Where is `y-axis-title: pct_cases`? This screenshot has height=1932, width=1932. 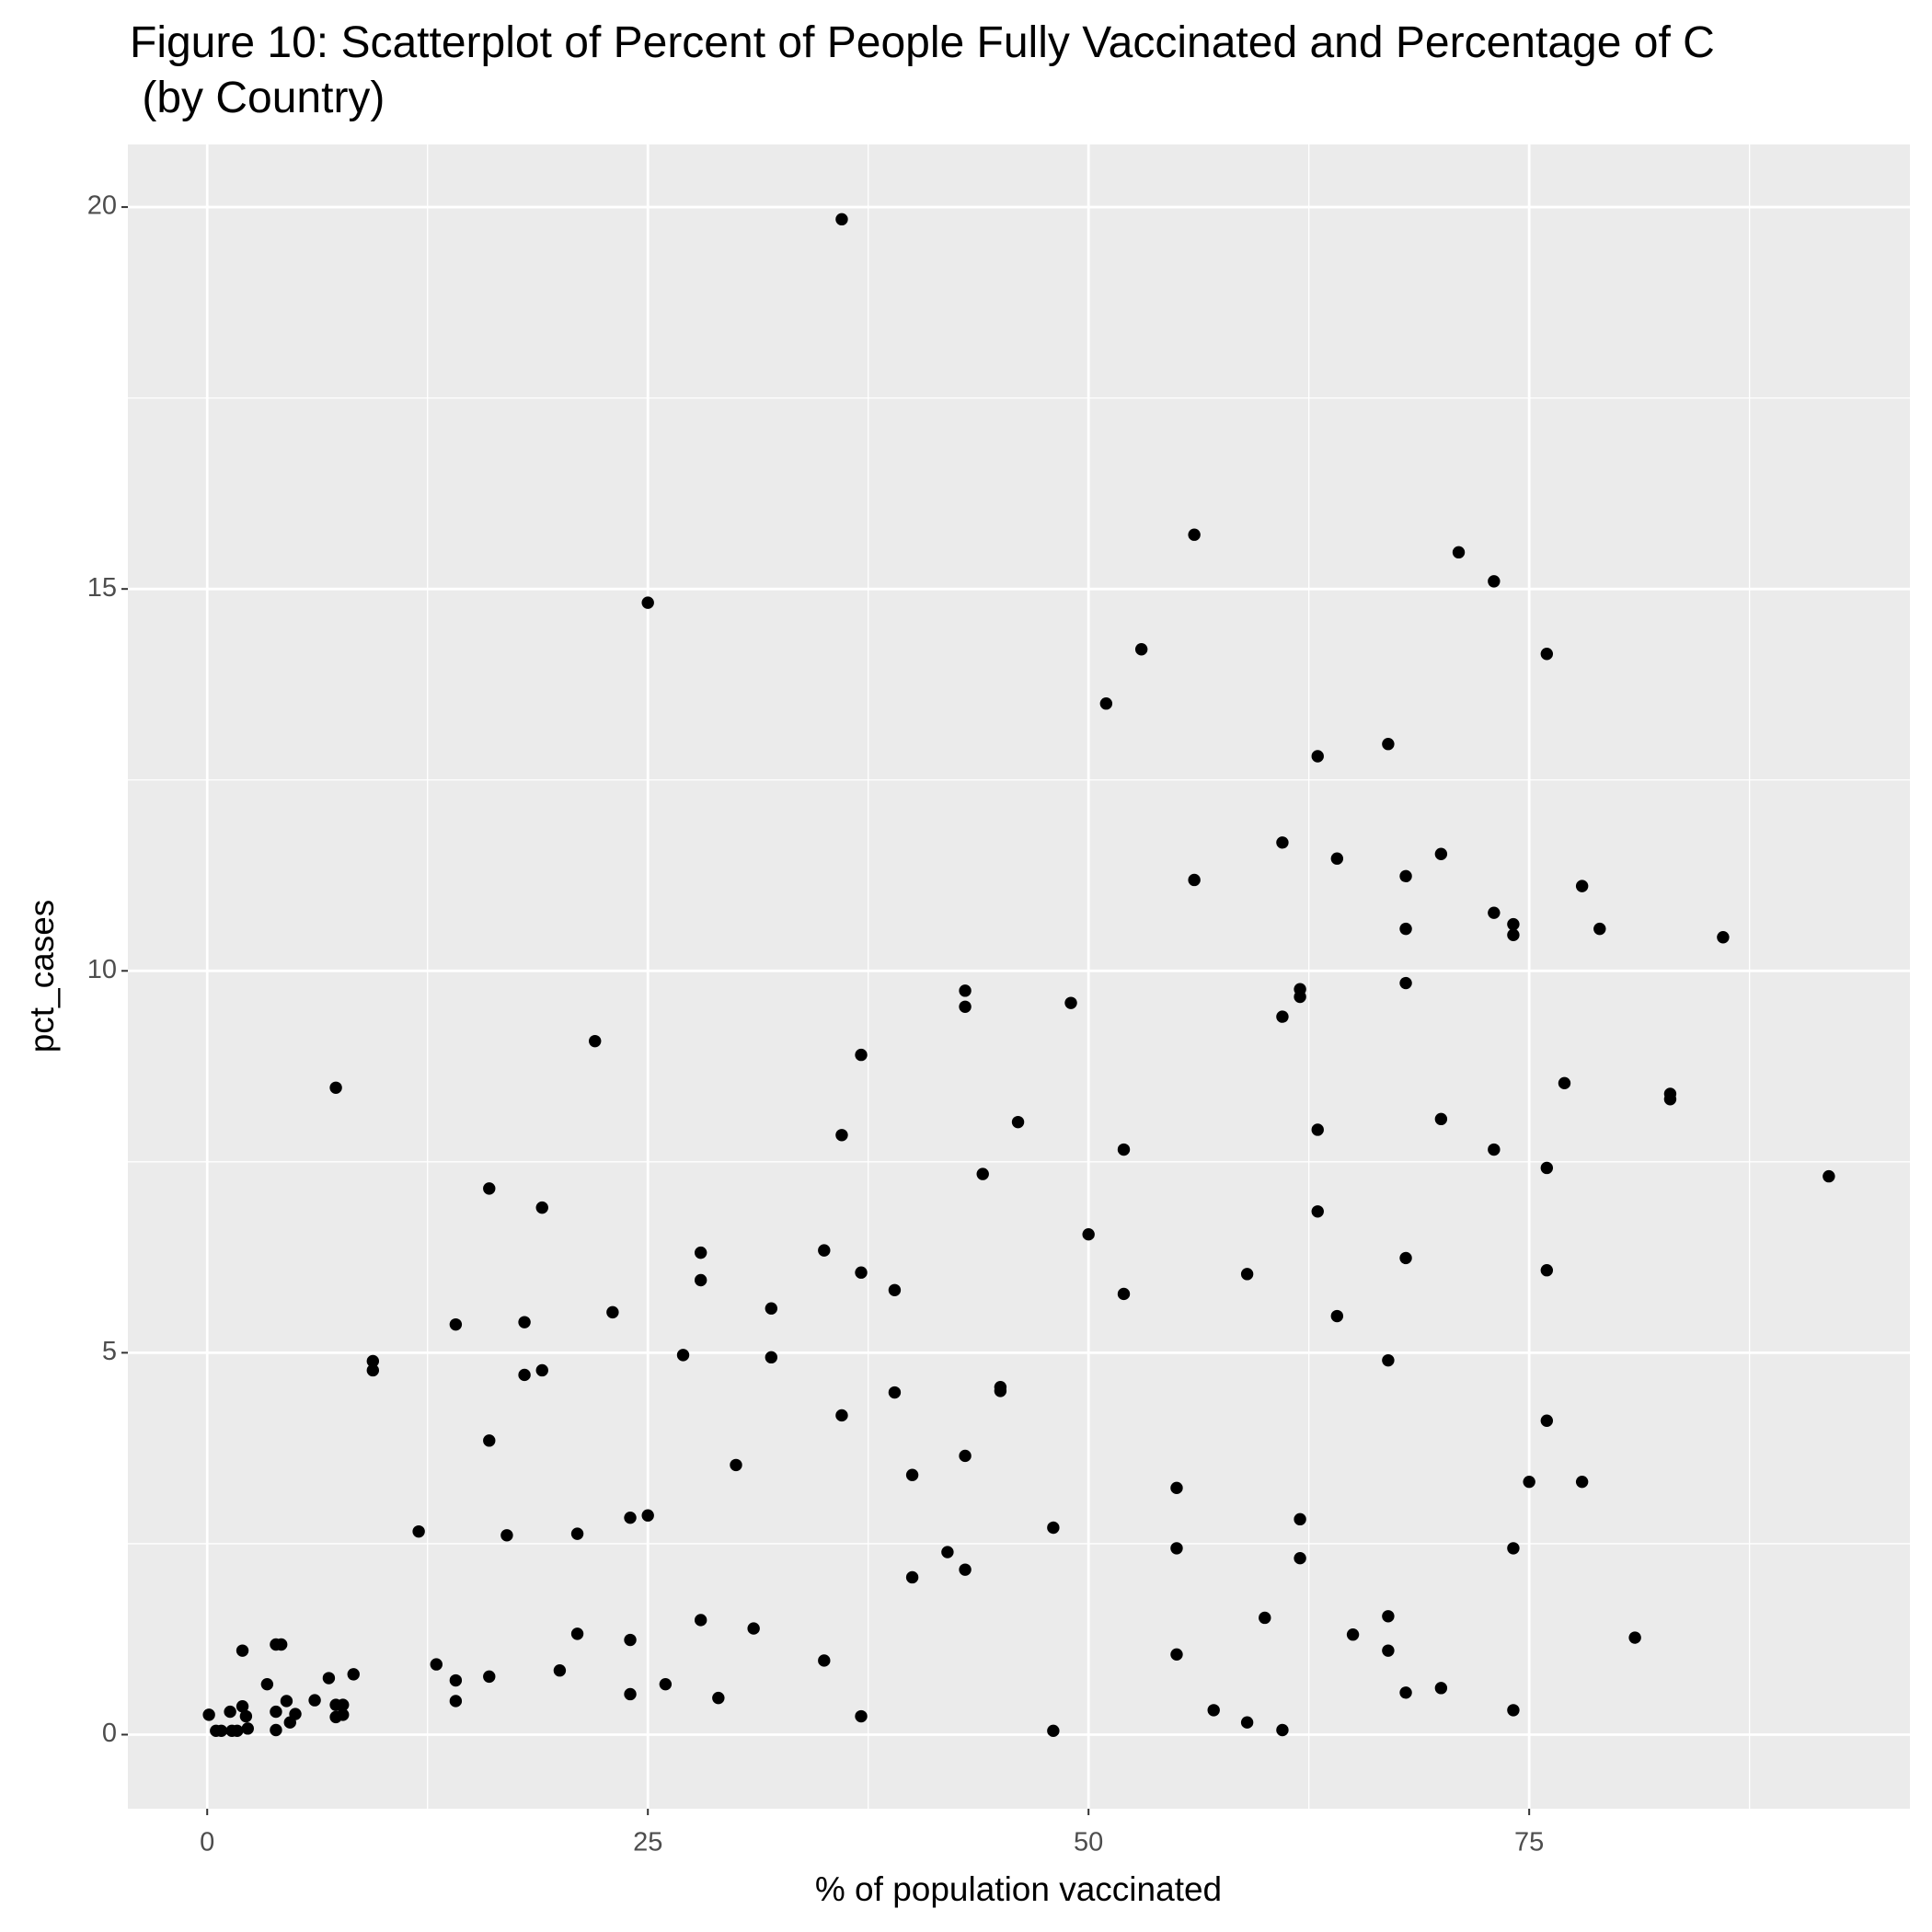
y-axis-title: pct_cases is located at coordinates (42, 976).